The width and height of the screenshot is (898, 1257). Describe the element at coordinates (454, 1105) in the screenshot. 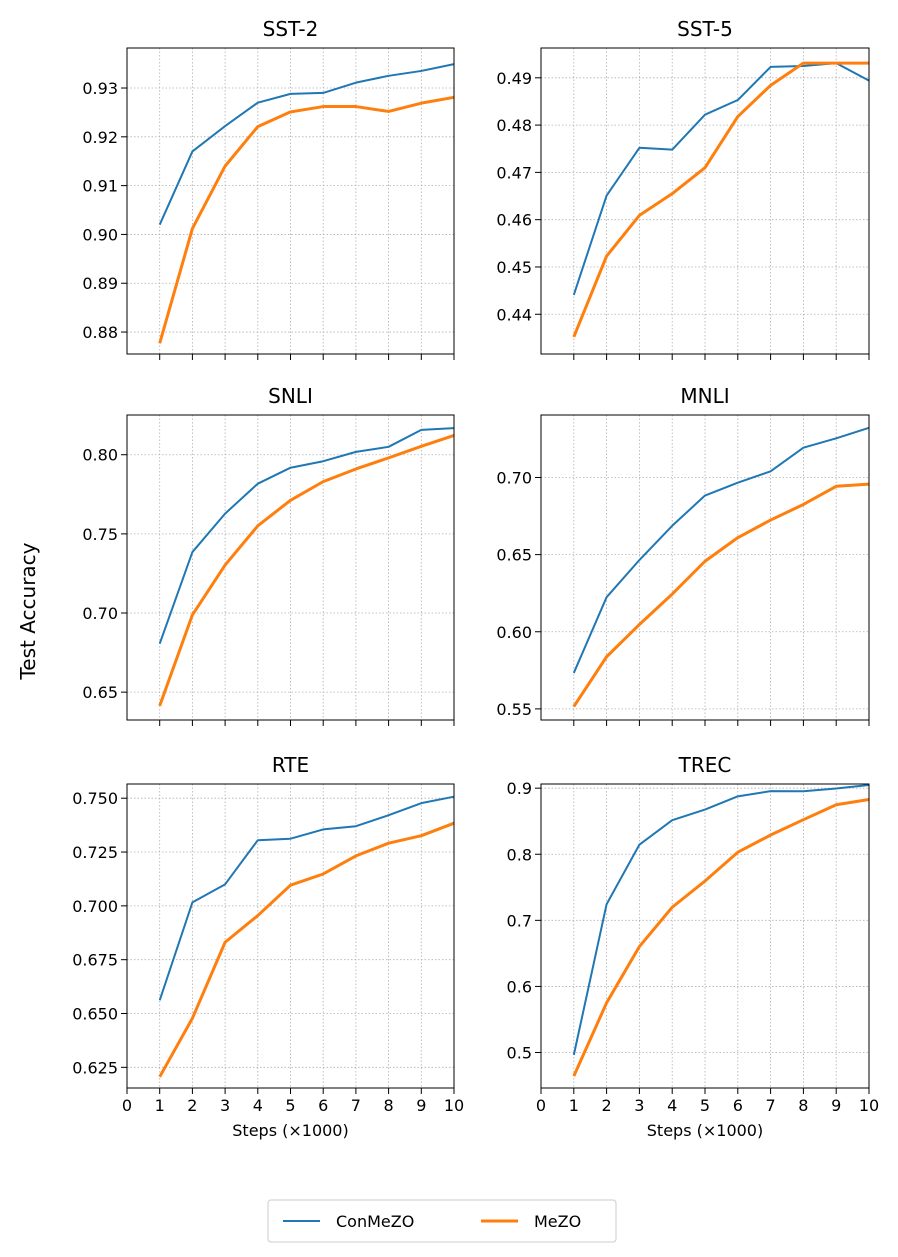

I see `rte-xtick-label-10: 10` at that location.